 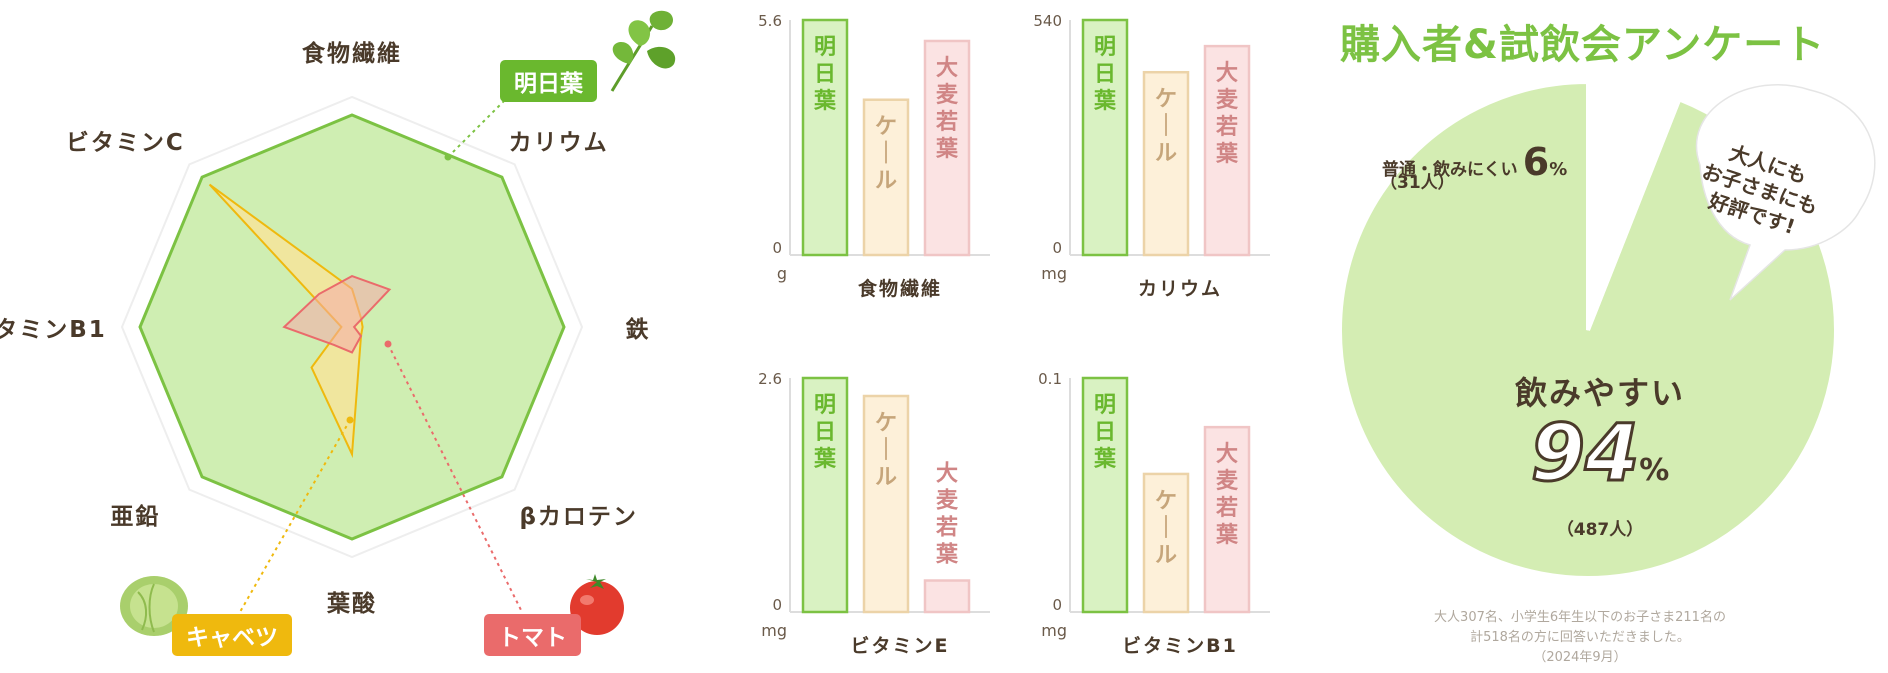 I want to click on minor-segment-label: 普通・飲みにくい 6%, so click(x=1474, y=162).